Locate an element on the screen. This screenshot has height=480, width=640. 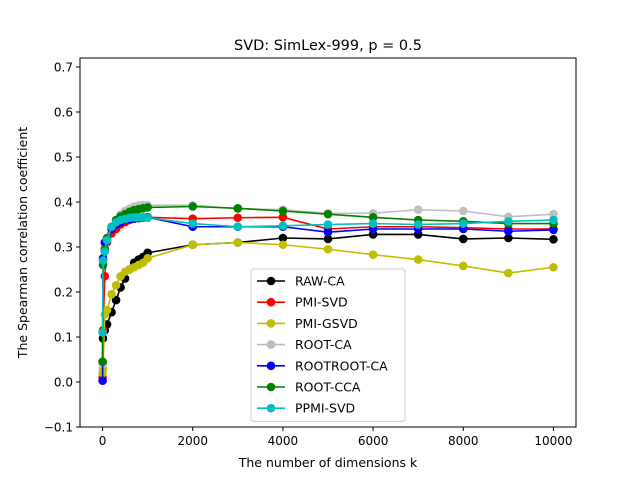
legend-item-ppmi-svd: PPMI-SVD is located at coordinates (306, 408).